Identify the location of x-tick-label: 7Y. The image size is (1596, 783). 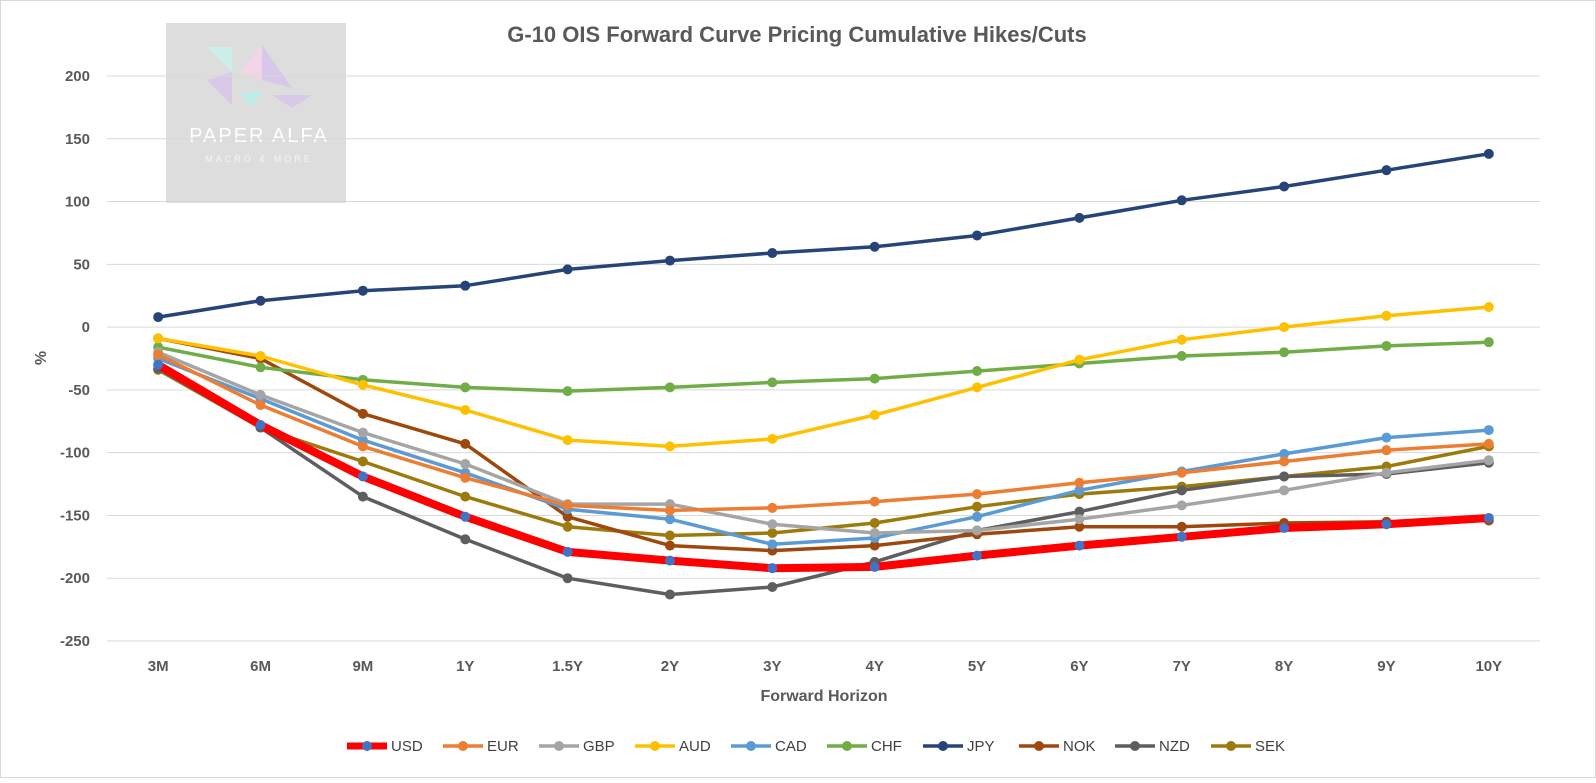
(1182, 666).